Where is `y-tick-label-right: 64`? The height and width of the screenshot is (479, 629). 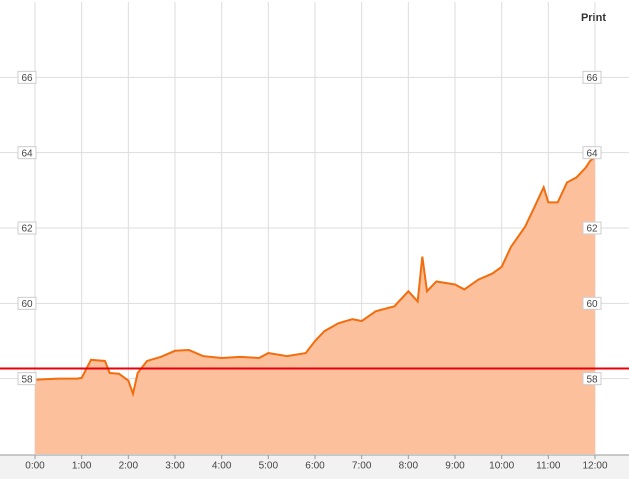 y-tick-label-right: 64 is located at coordinates (592, 153).